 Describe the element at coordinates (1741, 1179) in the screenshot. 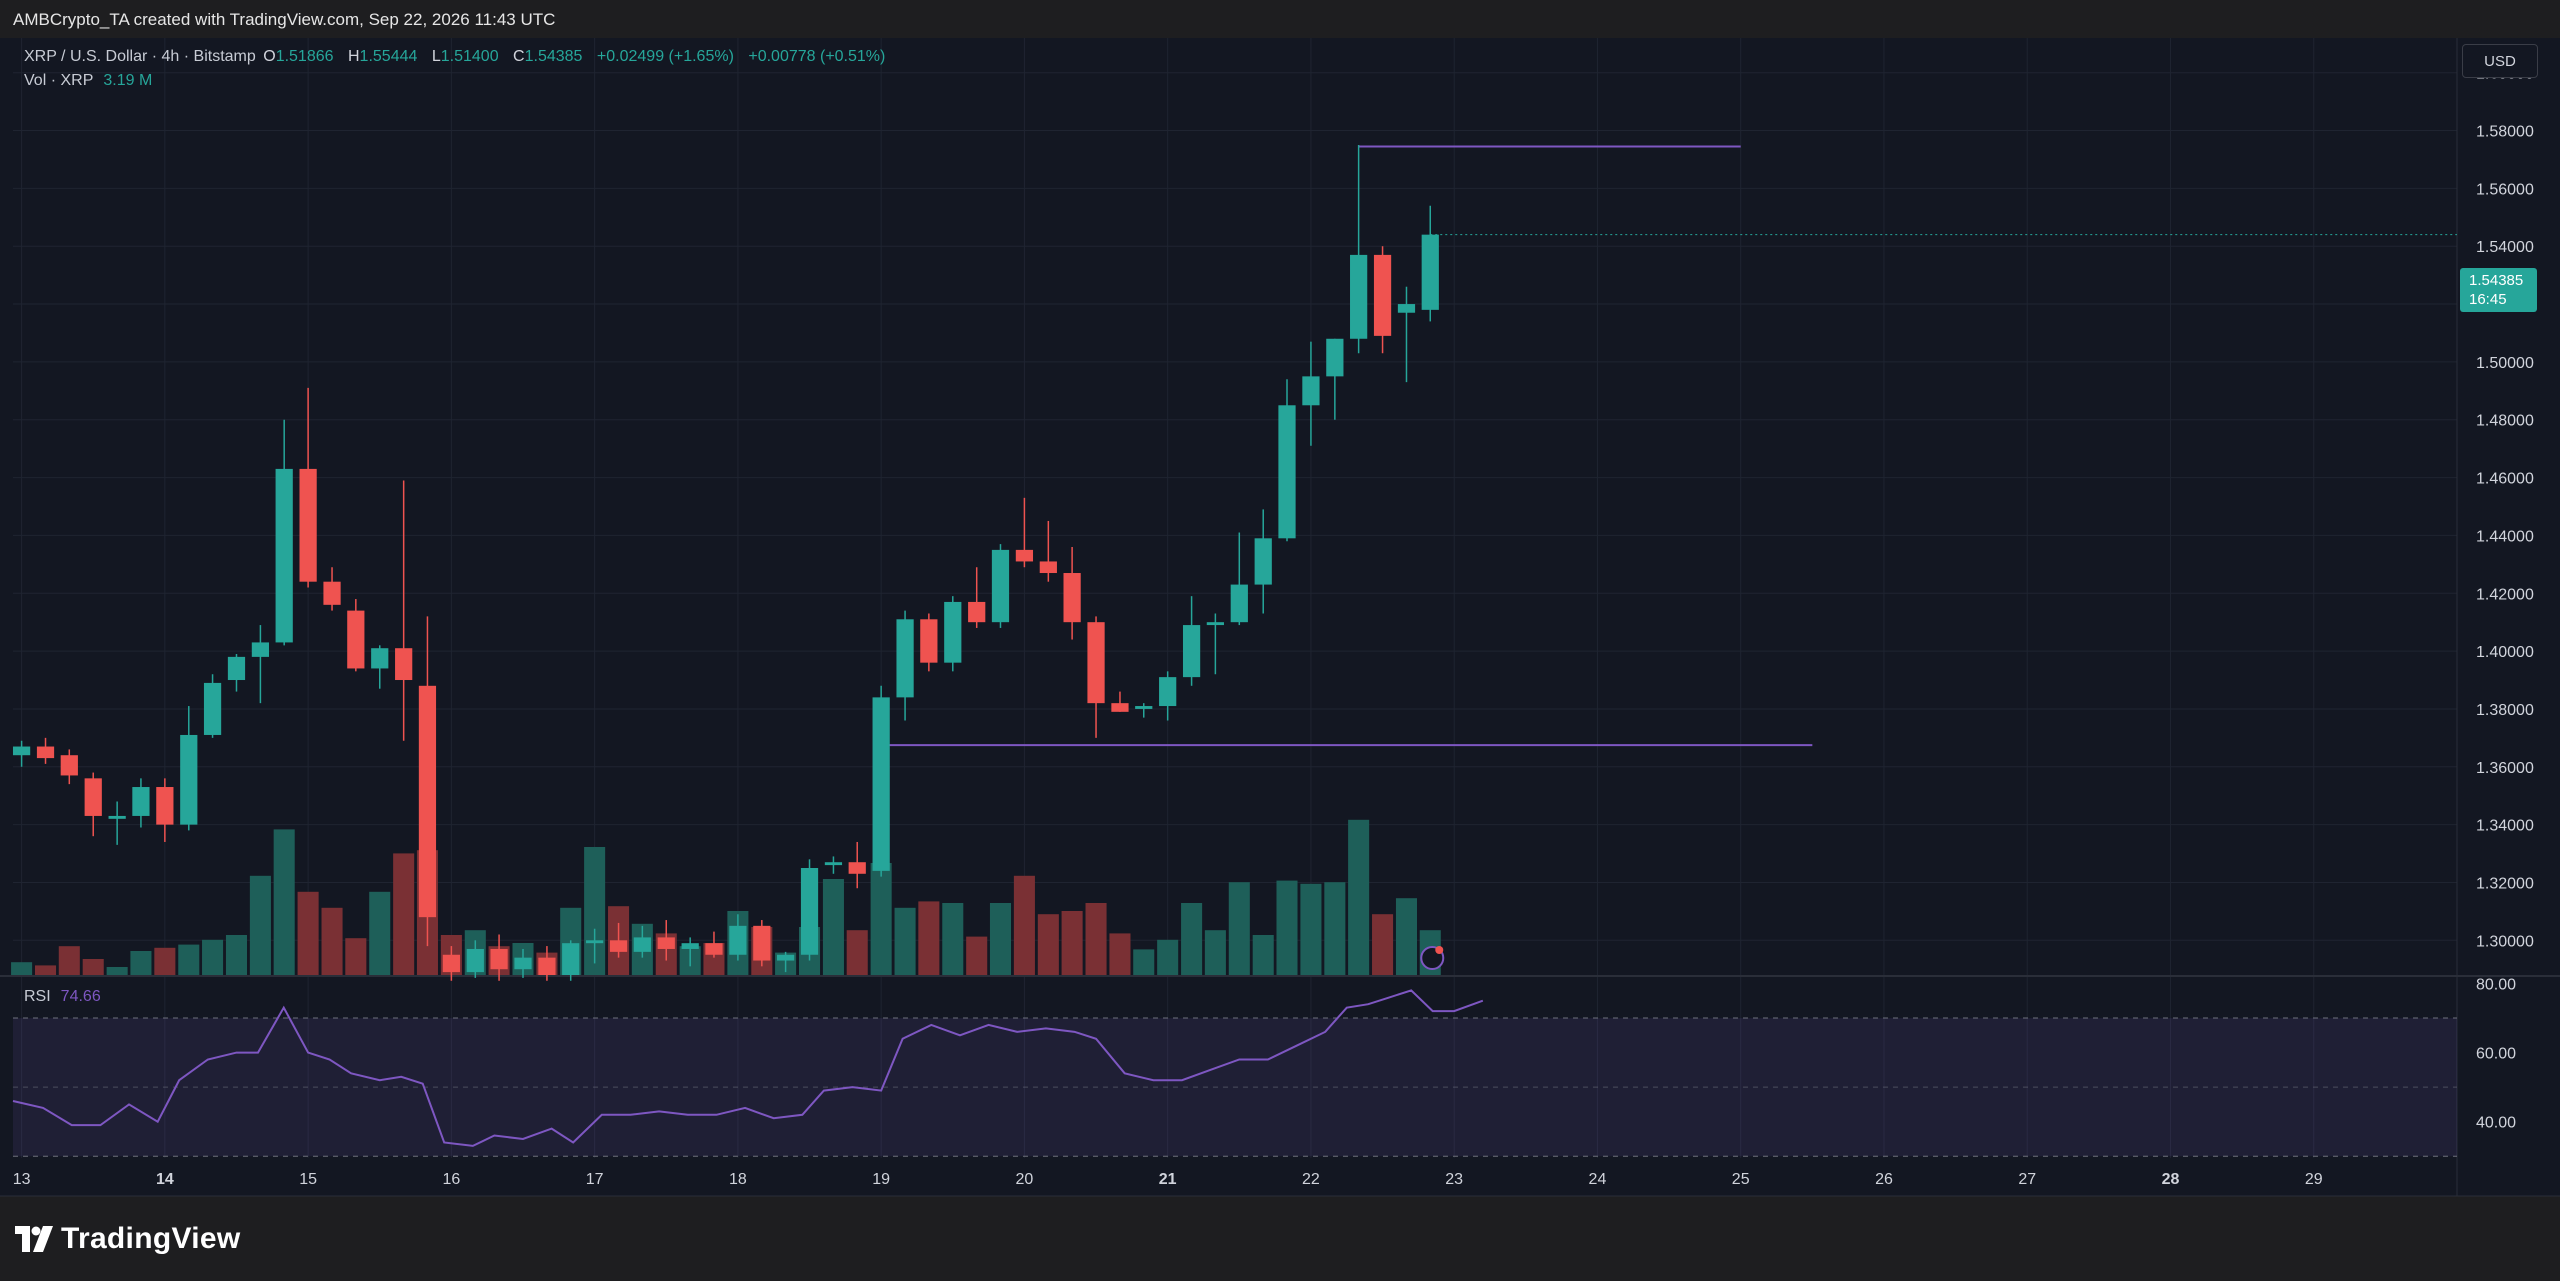

I see `time-tick-label: 25` at that location.